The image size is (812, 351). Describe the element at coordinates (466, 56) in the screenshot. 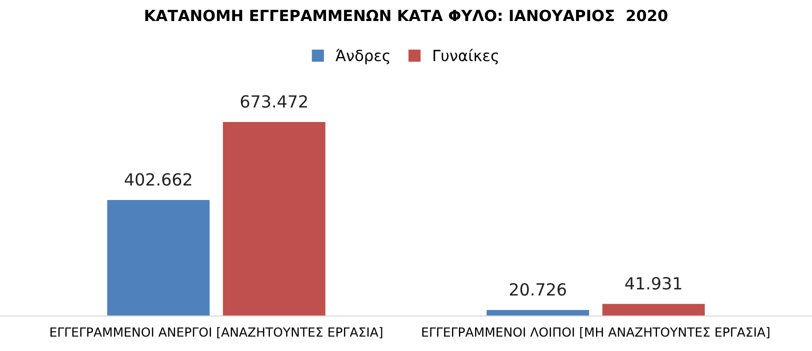

I see `legend-label: Γυναίκες` at that location.